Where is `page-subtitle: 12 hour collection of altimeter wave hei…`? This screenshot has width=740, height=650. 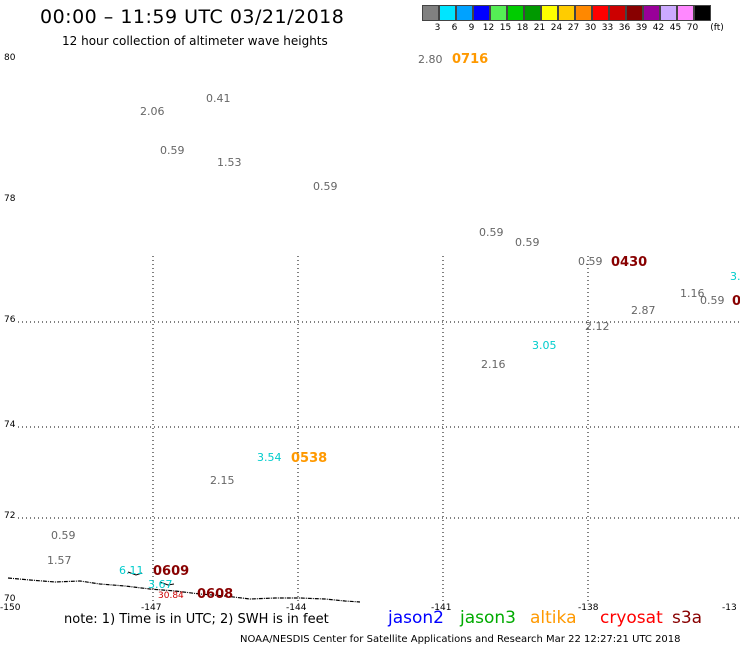
page-subtitle: 12 hour collection of altimeter wave hei… is located at coordinates (195, 41).